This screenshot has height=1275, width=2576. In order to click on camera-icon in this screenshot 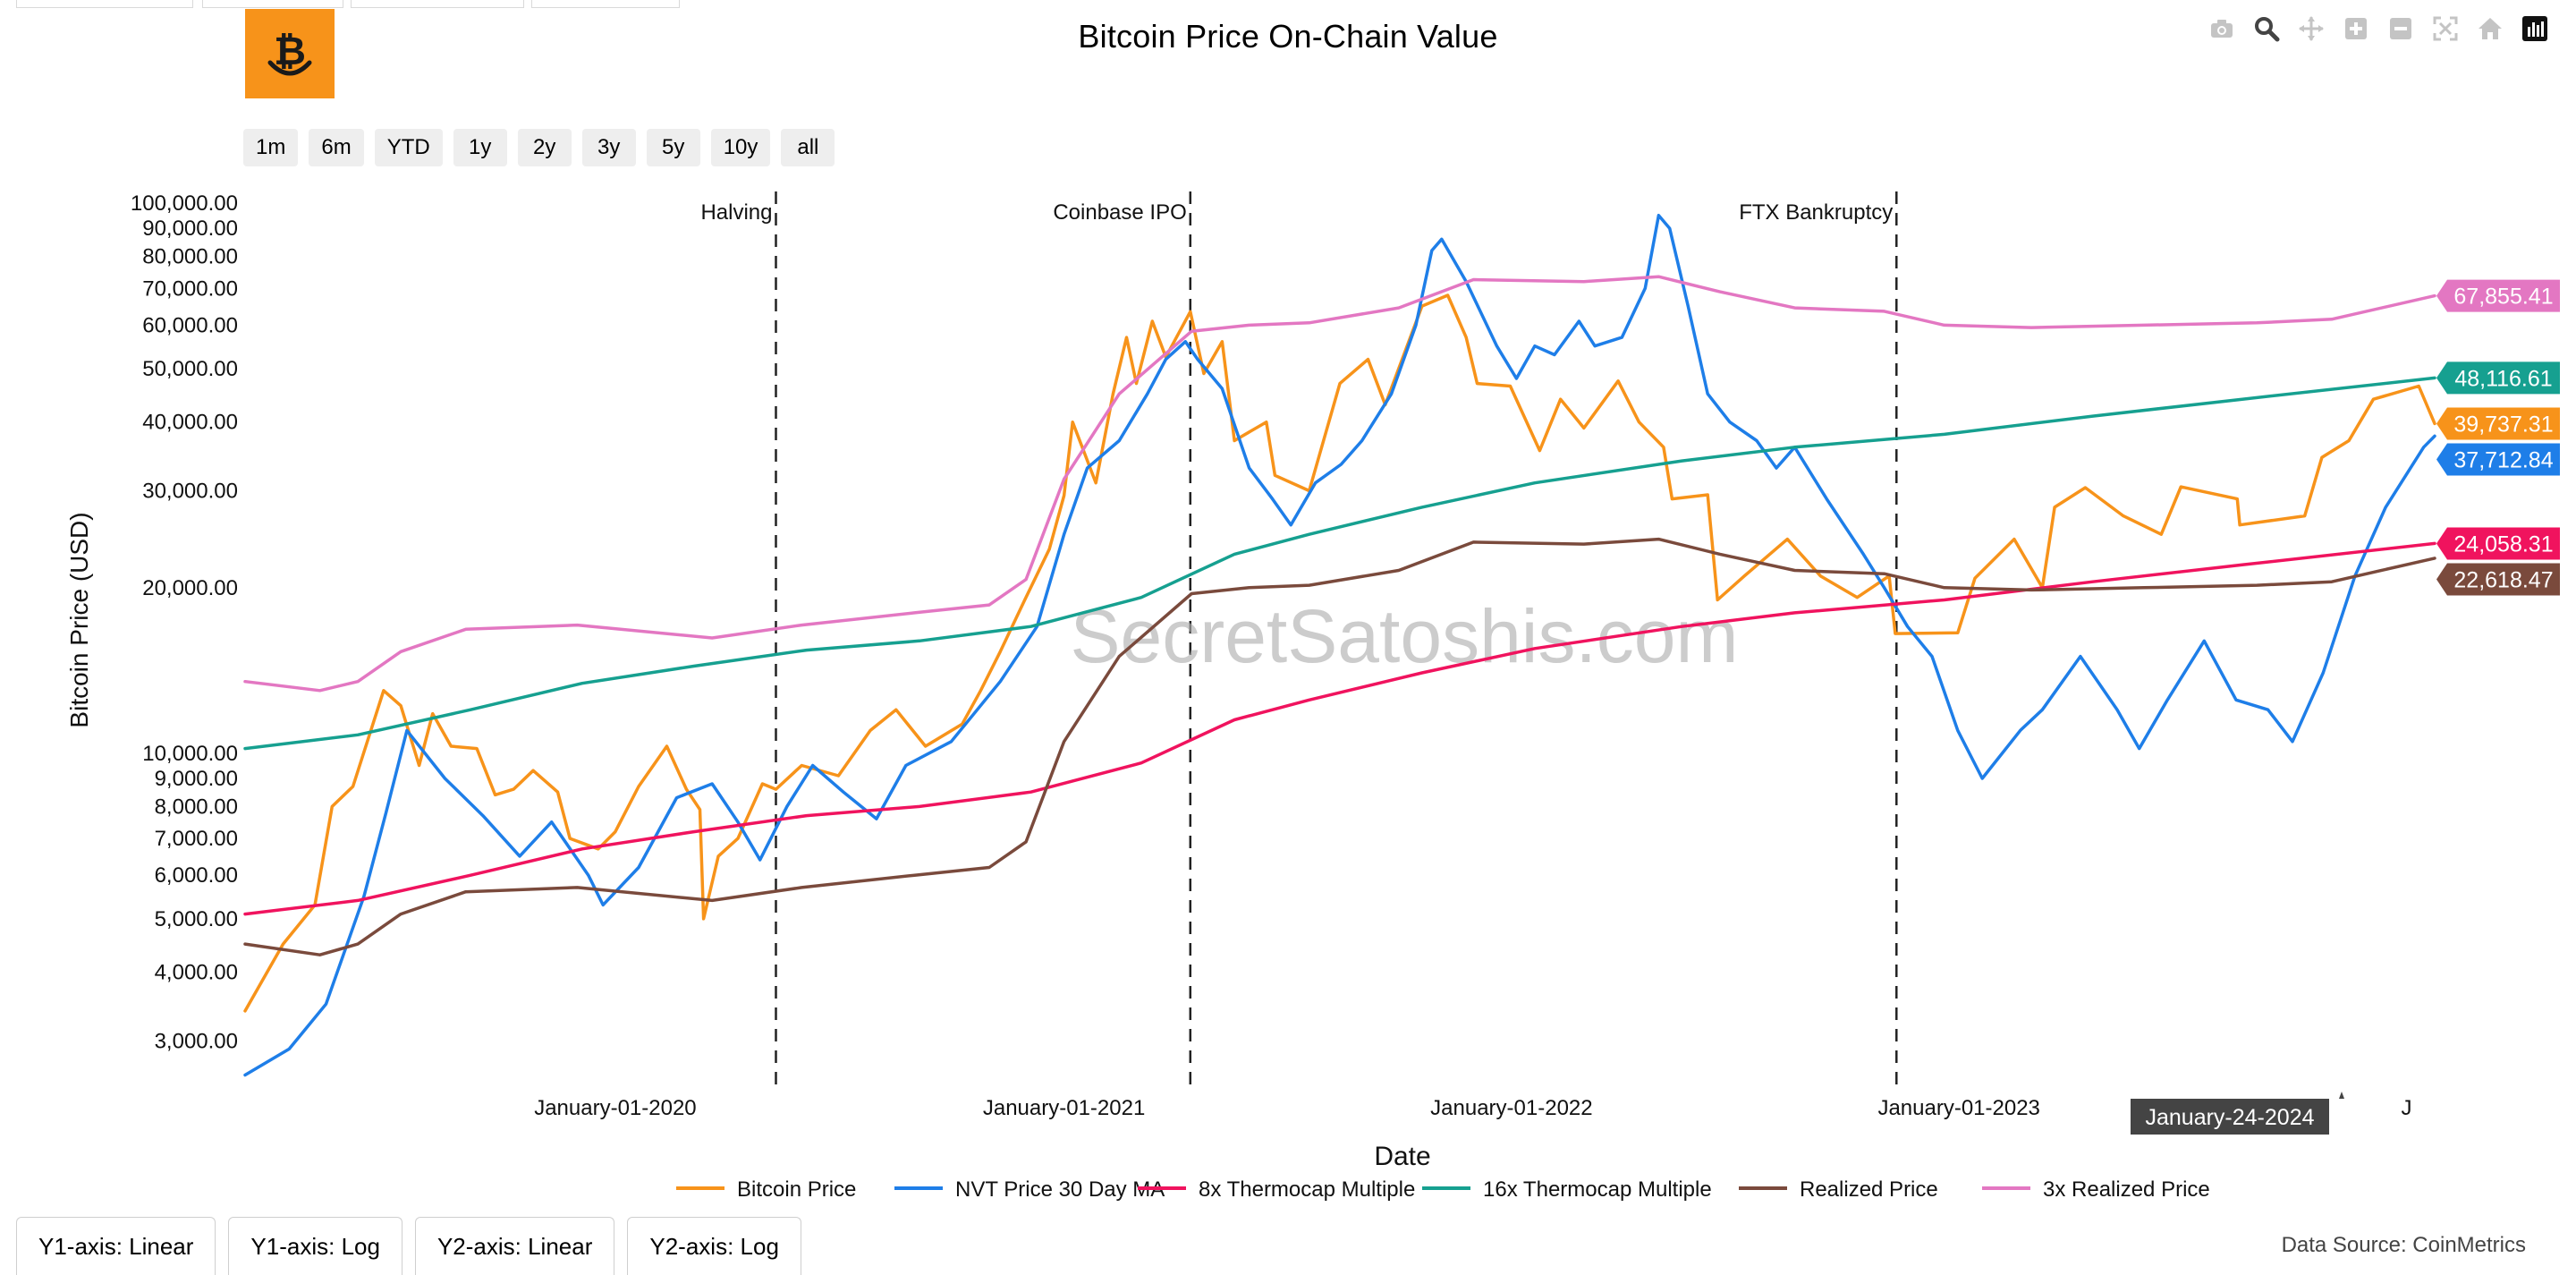, I will do `click(2222, 29)`.